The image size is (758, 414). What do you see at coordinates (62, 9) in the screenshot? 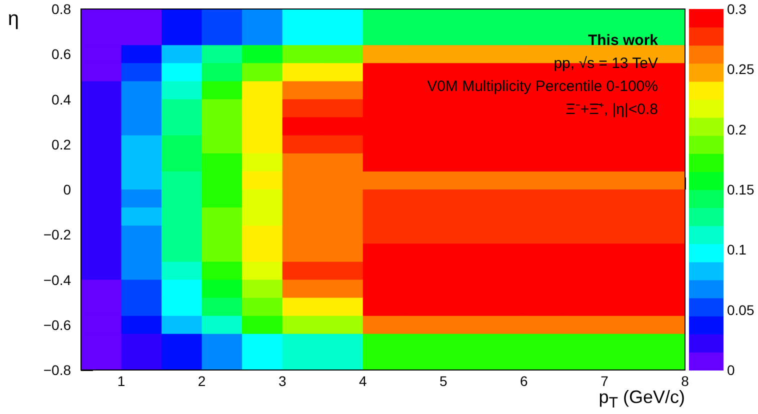
I see `y-tick-label: 0.8` at bounding box center [62, 9].